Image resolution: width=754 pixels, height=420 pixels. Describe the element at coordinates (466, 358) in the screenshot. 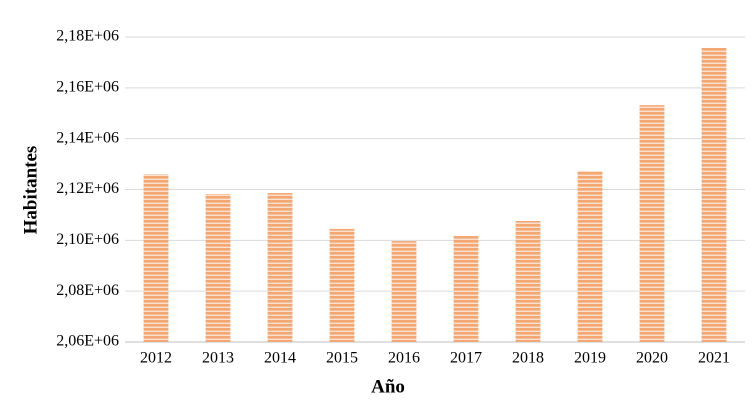

I see `x-tick-label: 2017` at that location.